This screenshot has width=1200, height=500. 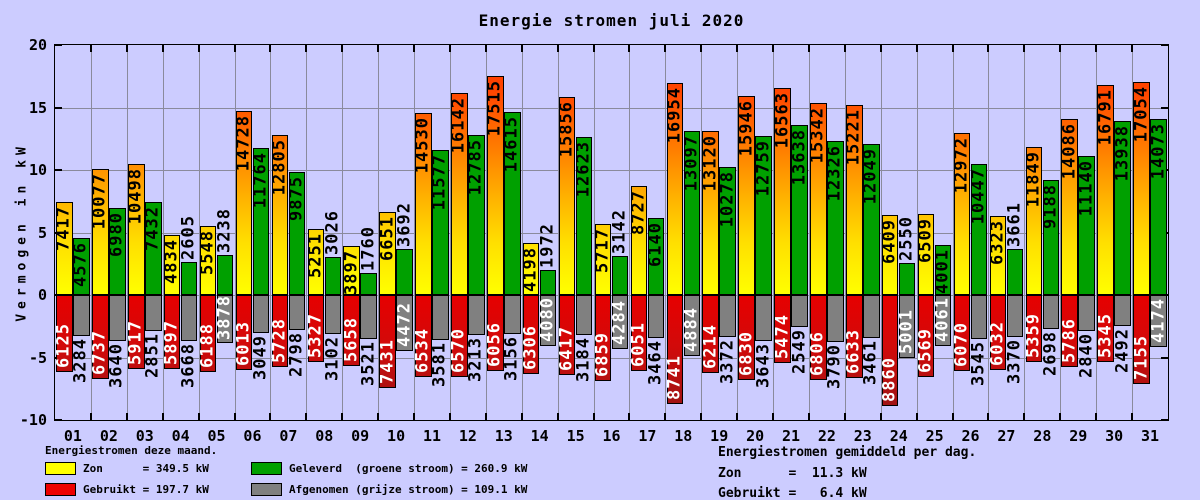 What do you see at coordinates (1105, 117) in the screenshot?
I see `bar-value-label: 16791` at bounding box center [1105, 117].